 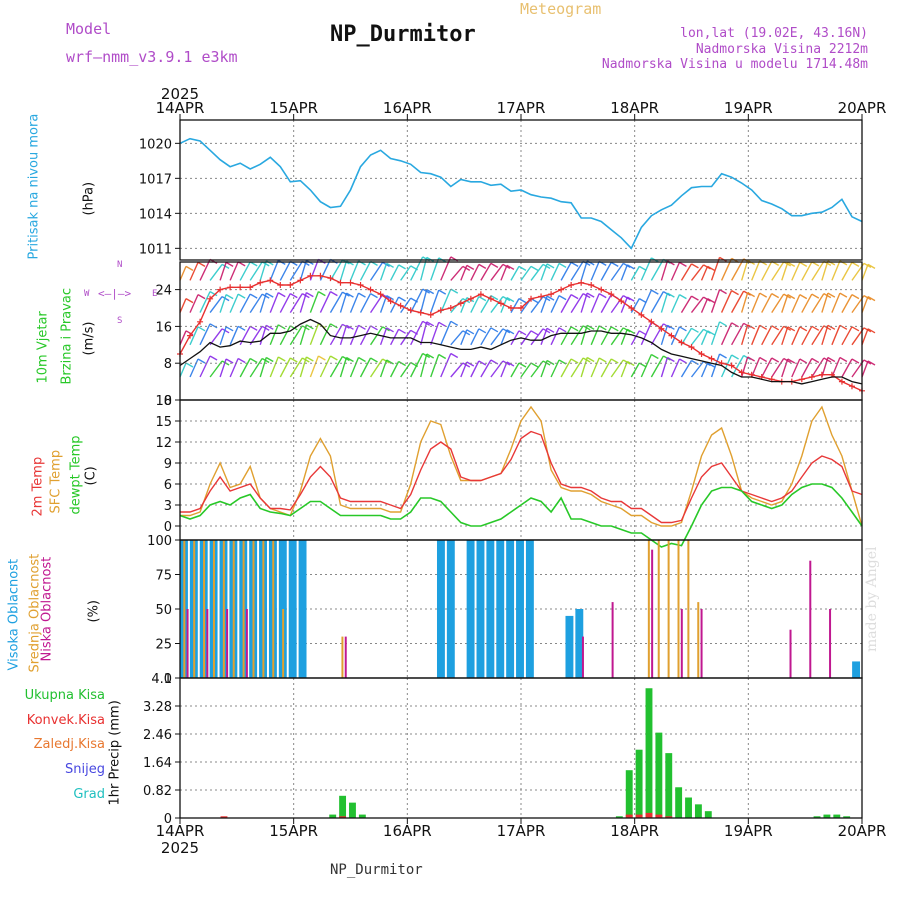 What do you see at coordinates (89, 29) in the screenshot?
I see `model-label: Model` at bounding box center [89, 29].